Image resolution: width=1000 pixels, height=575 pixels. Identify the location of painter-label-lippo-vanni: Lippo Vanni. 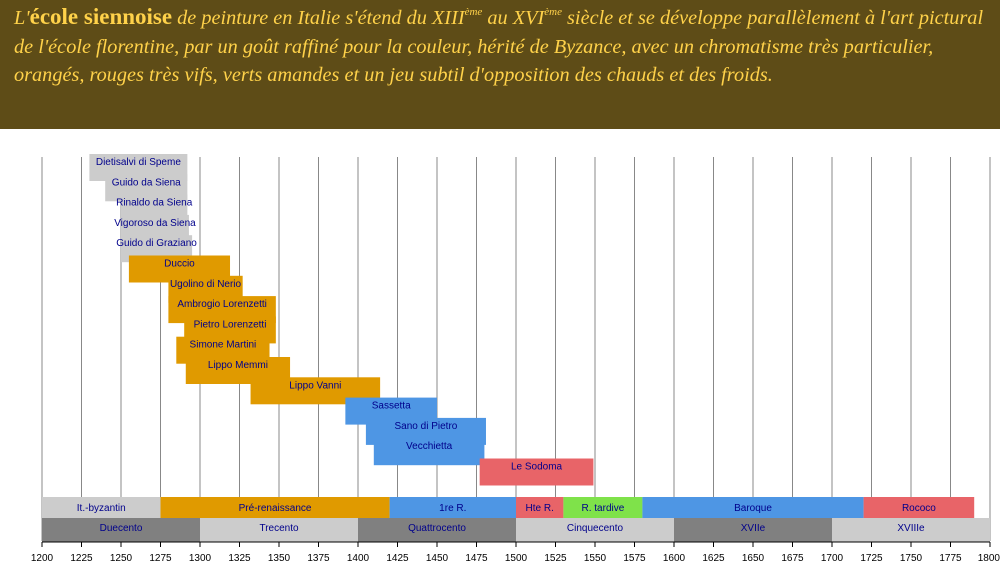
(315, 385).